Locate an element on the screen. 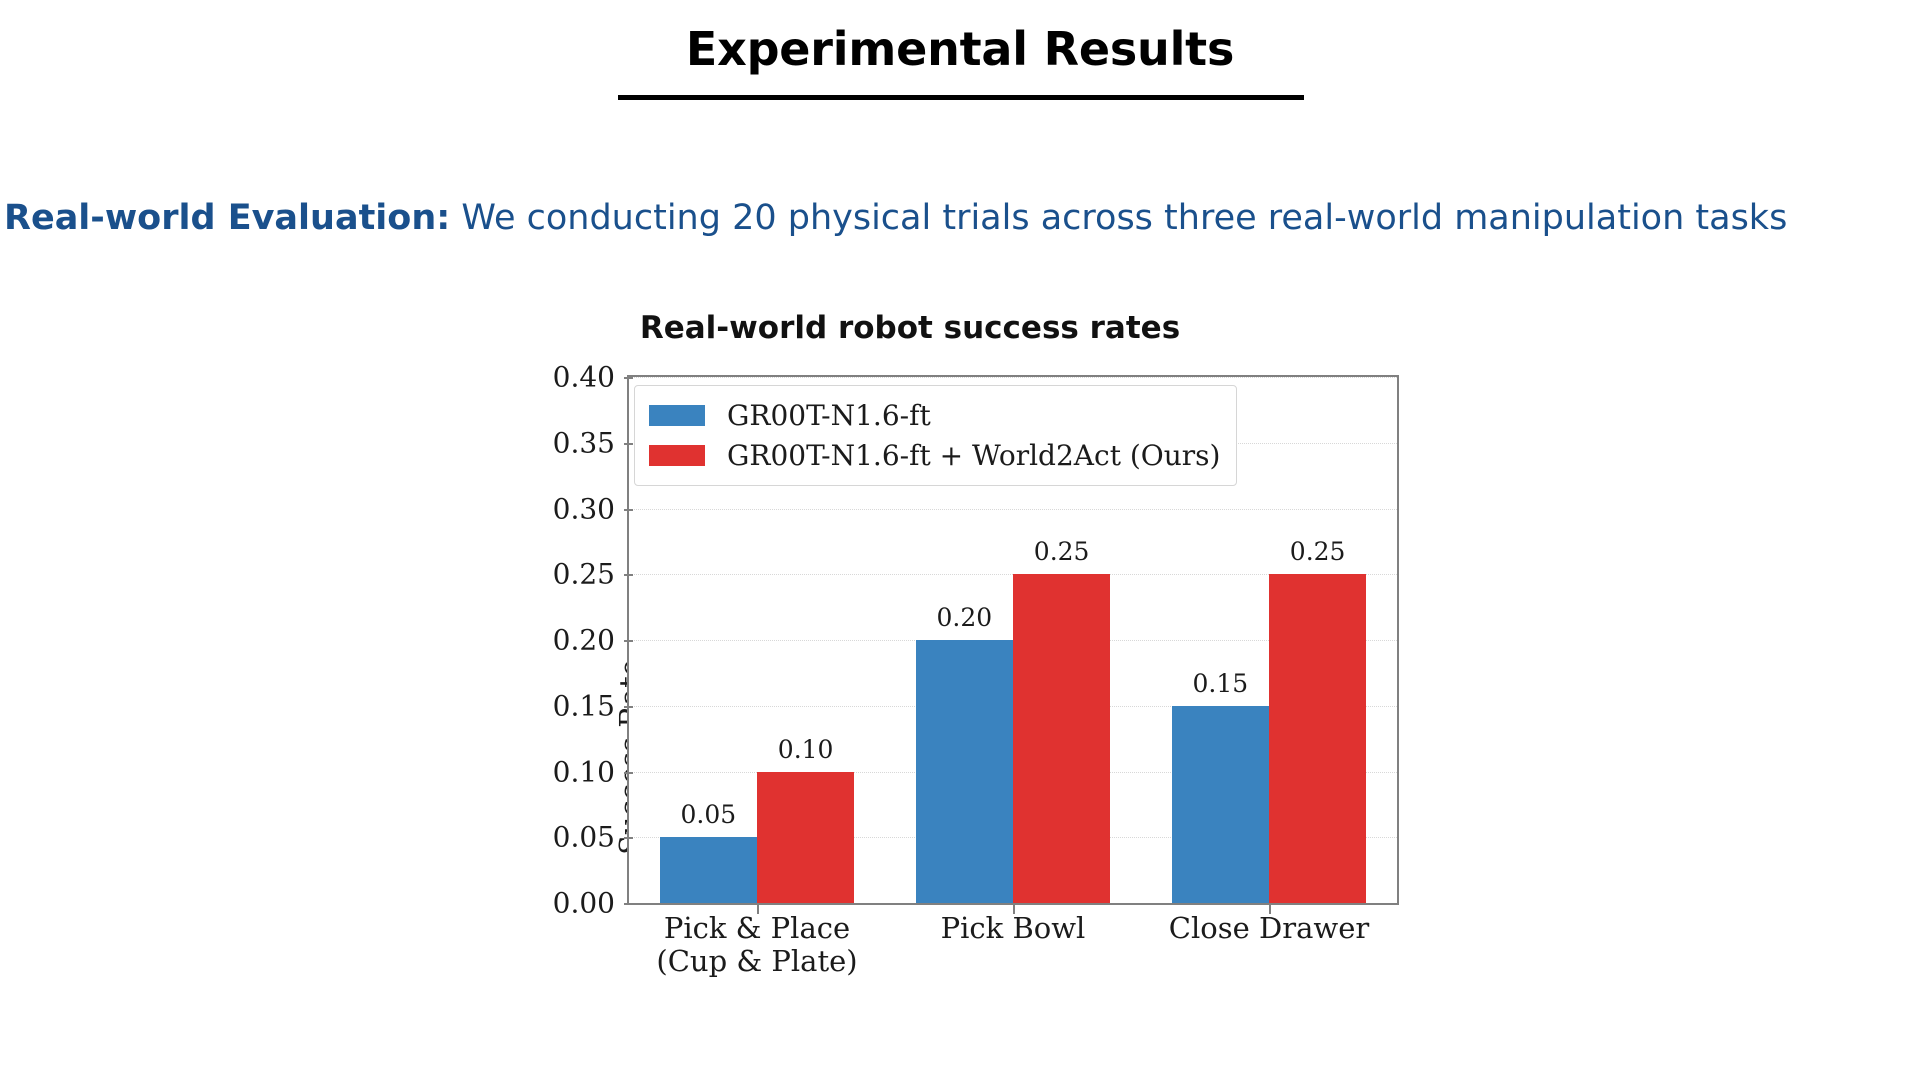  y-tick-label: 0.00 is located at coordinates (583, 903).